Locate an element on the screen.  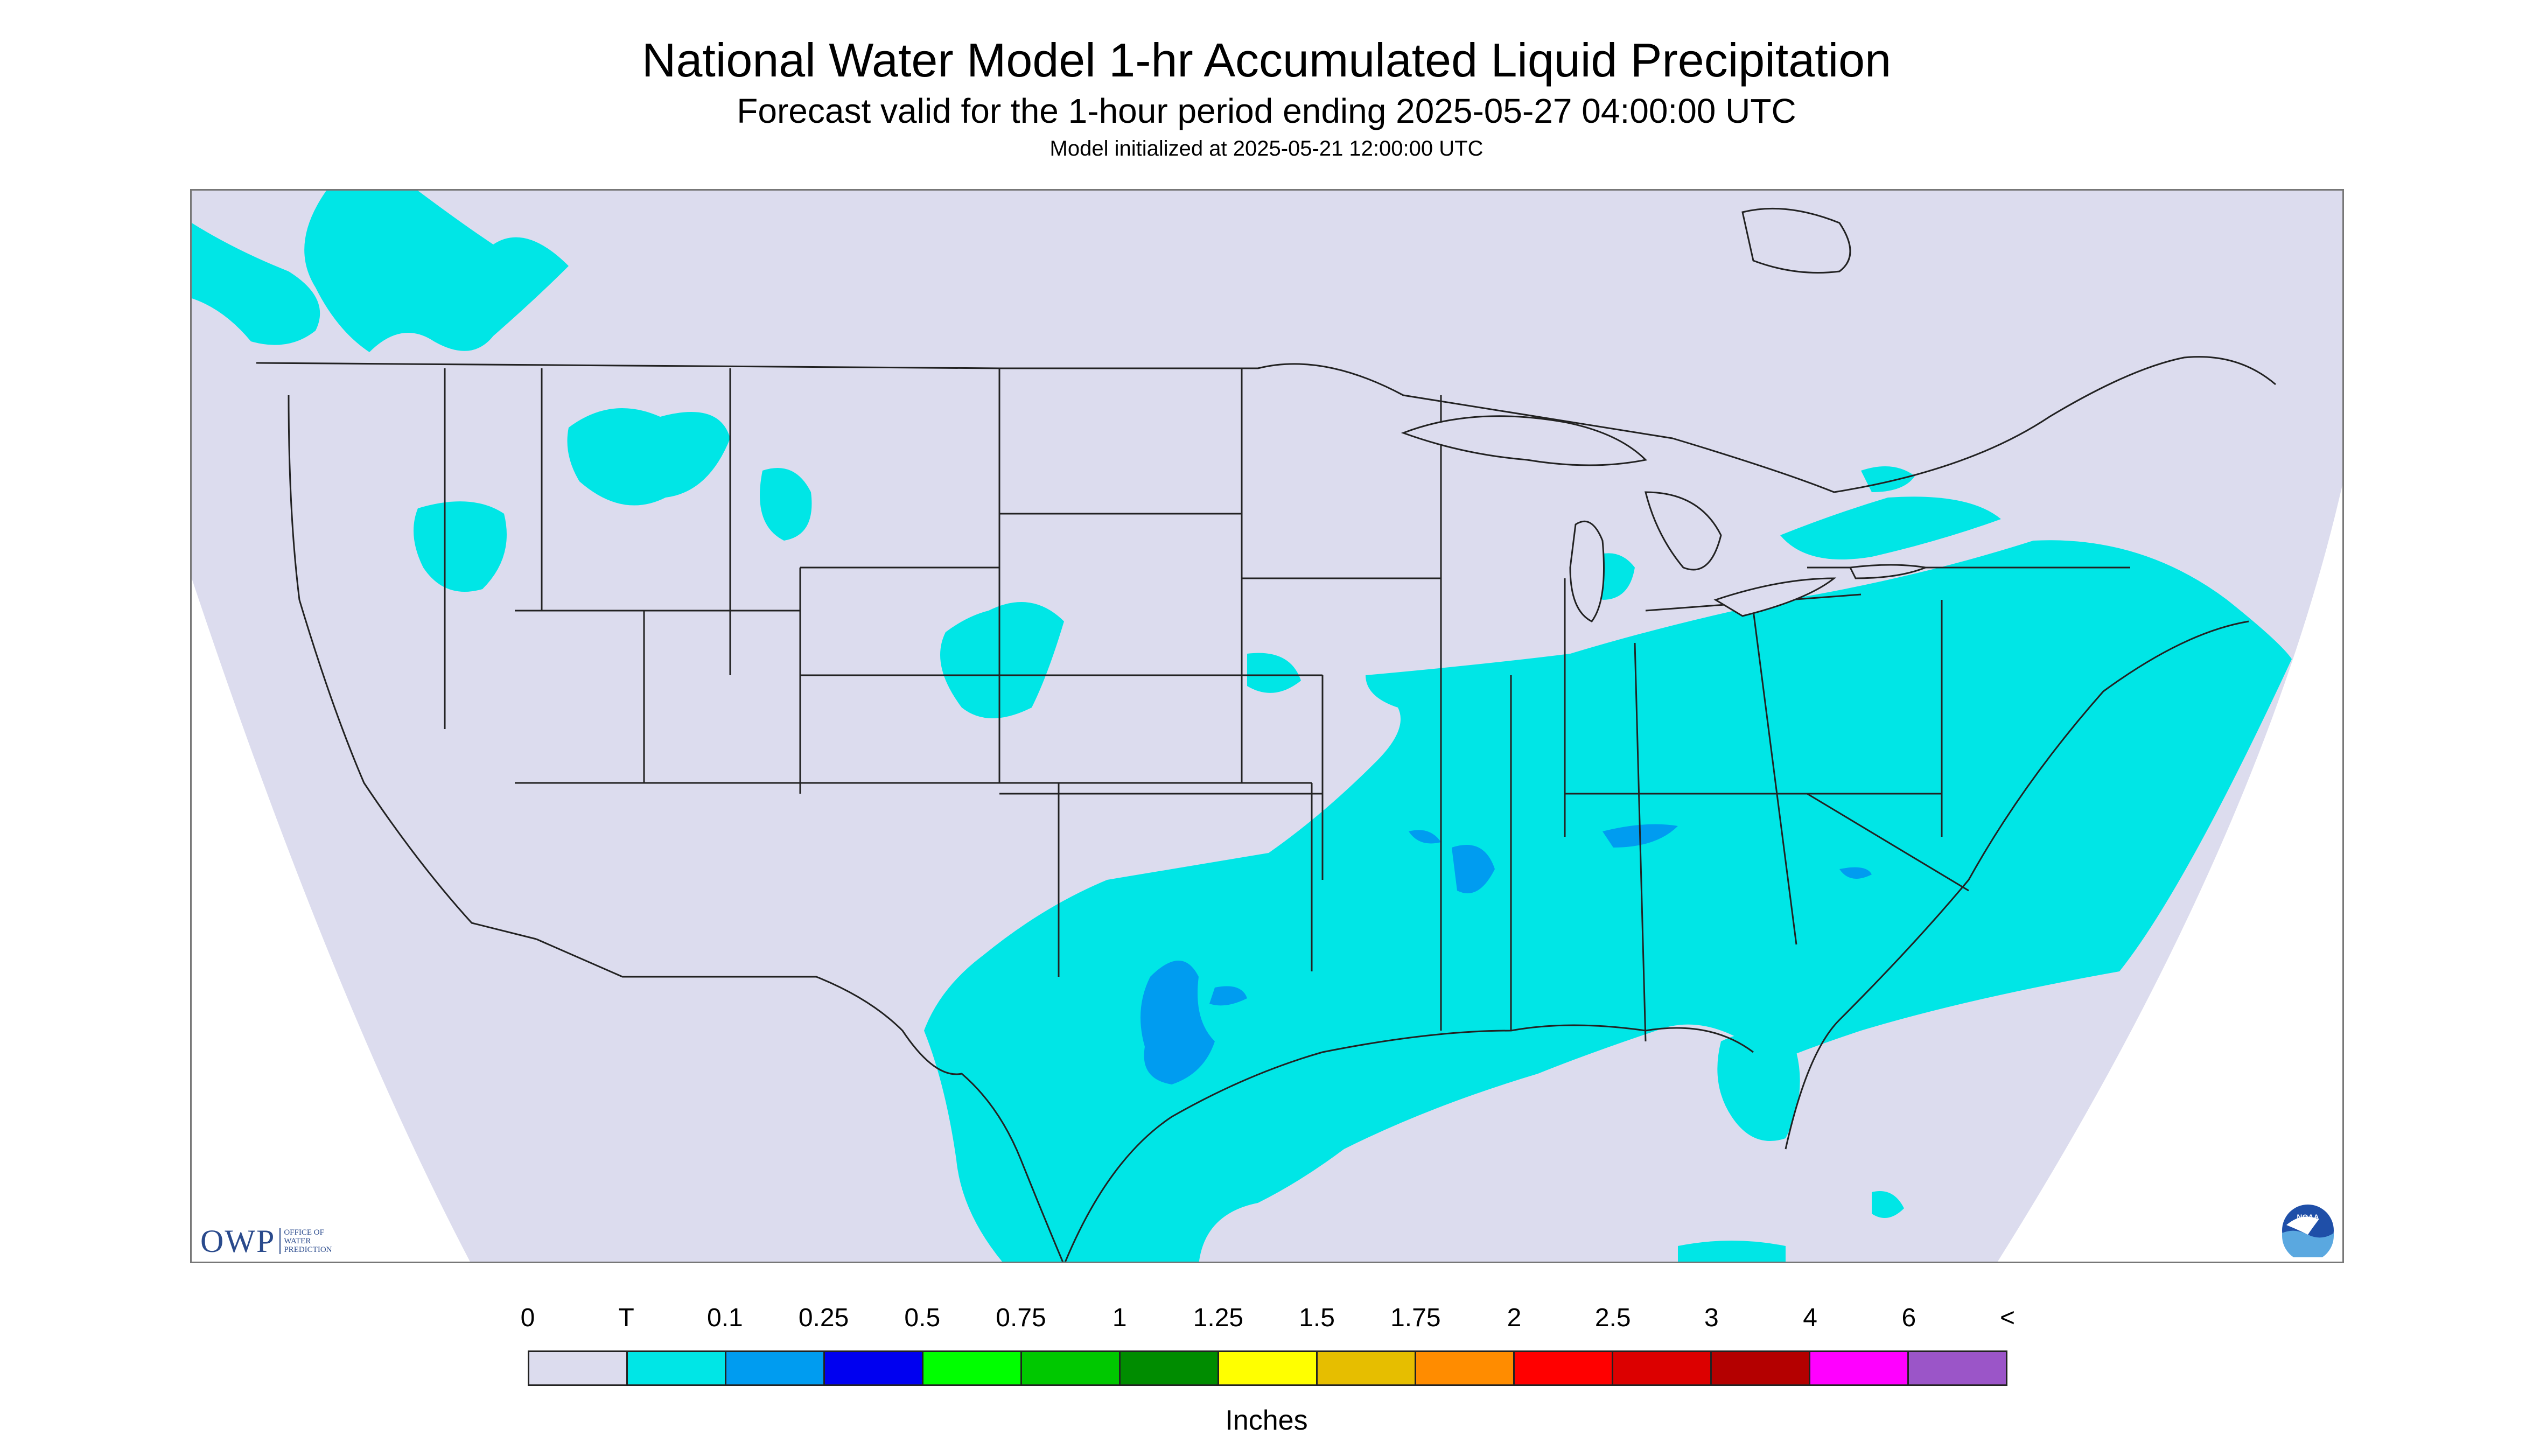
outside-domain-left is located at coordinates (331, 920).